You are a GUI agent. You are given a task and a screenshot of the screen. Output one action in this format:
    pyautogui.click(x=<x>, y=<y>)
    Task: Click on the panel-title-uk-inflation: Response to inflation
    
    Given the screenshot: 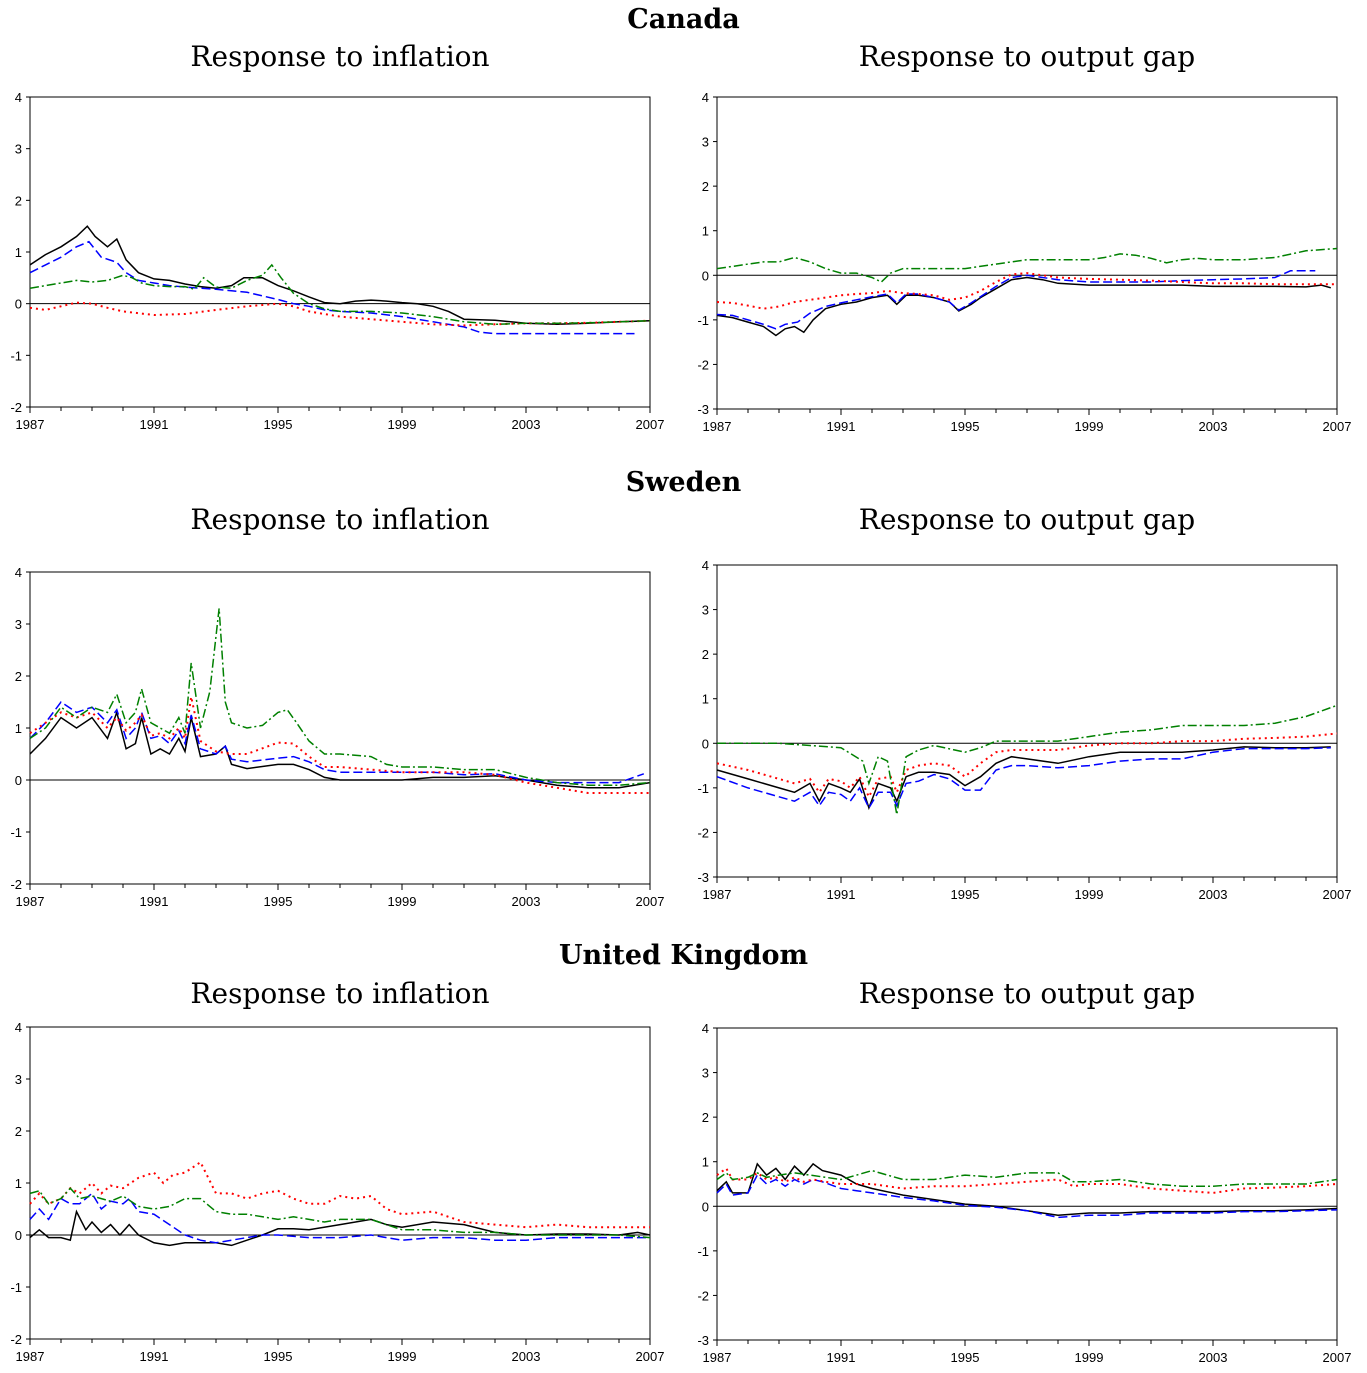 What is the action you would take?
    pyautogui.click(x=340, y=993)
    